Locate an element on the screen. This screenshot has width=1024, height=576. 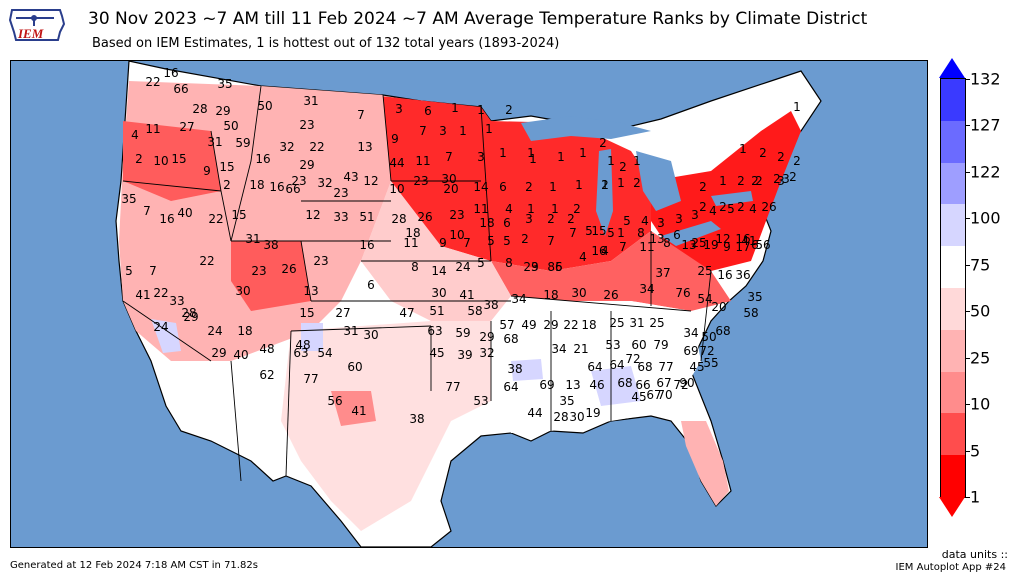
zone-southeast-blue is located at coordinates (616, 386).